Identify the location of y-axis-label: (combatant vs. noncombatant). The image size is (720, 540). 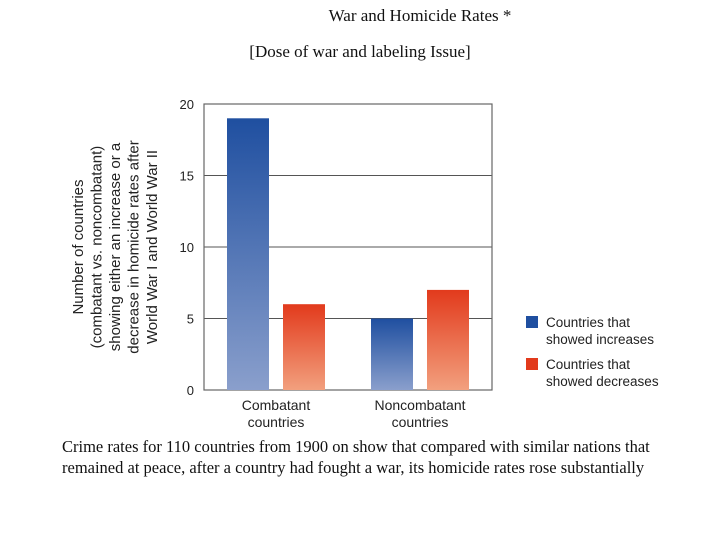
(97, 247).